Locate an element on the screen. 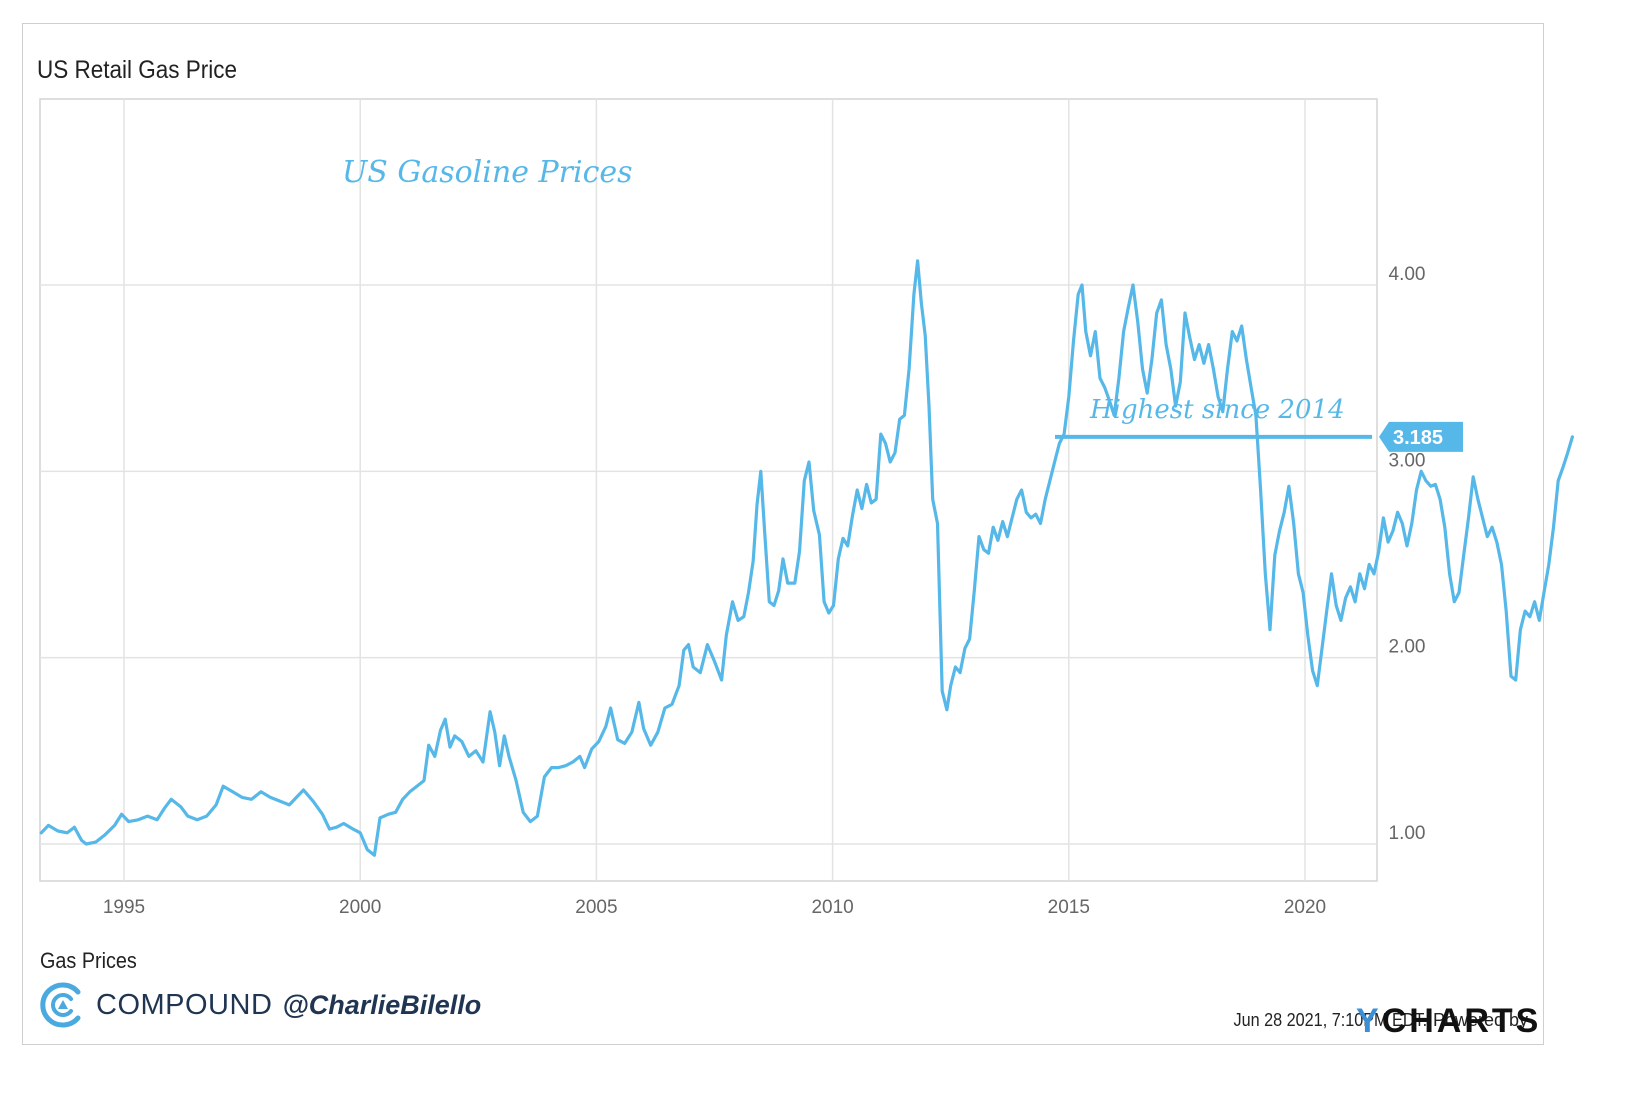 The width and height of the screenshot is (1646, 1108). annotation-us-gasoline-prices: US Gasoline Prices is located at coordinates (487, 172).